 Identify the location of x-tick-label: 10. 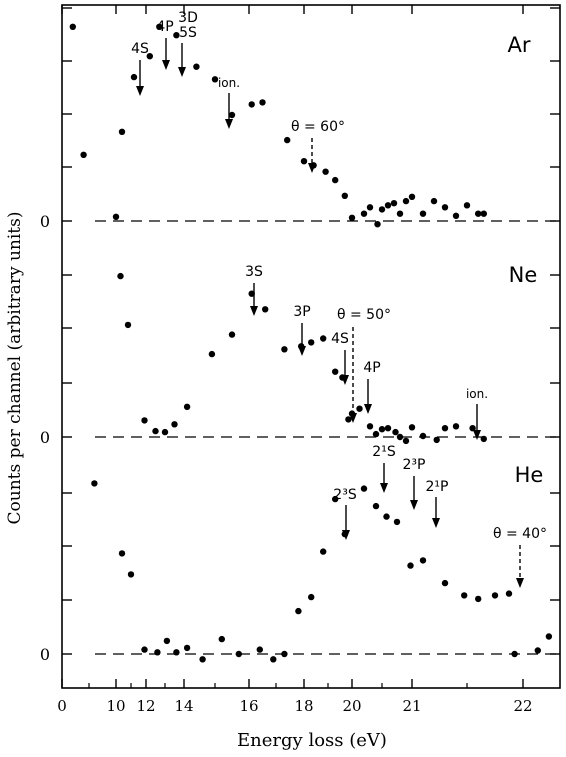
(115, 706).